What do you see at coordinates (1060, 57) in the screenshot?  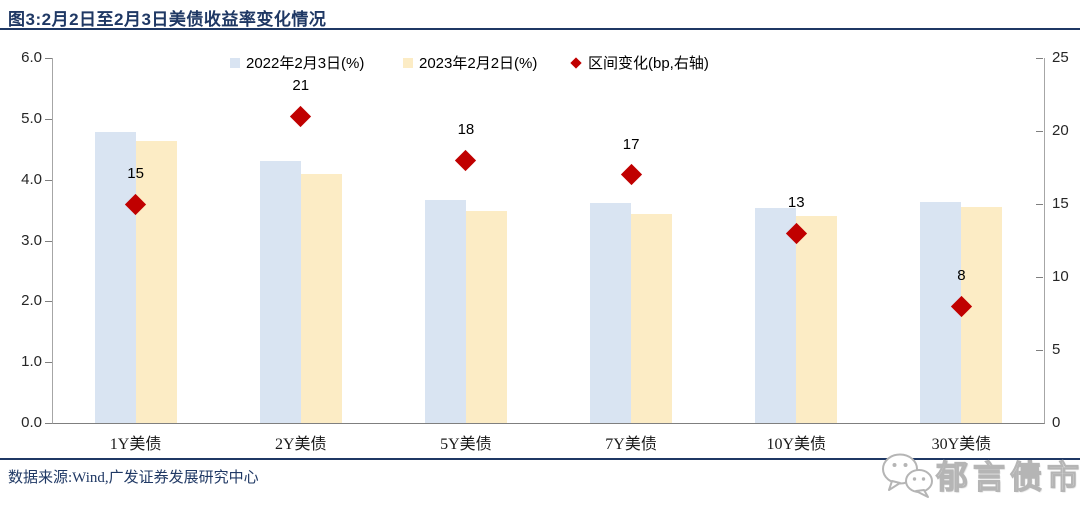 I see `axis-tick-label: 25` at bounding box center [1060, 57].